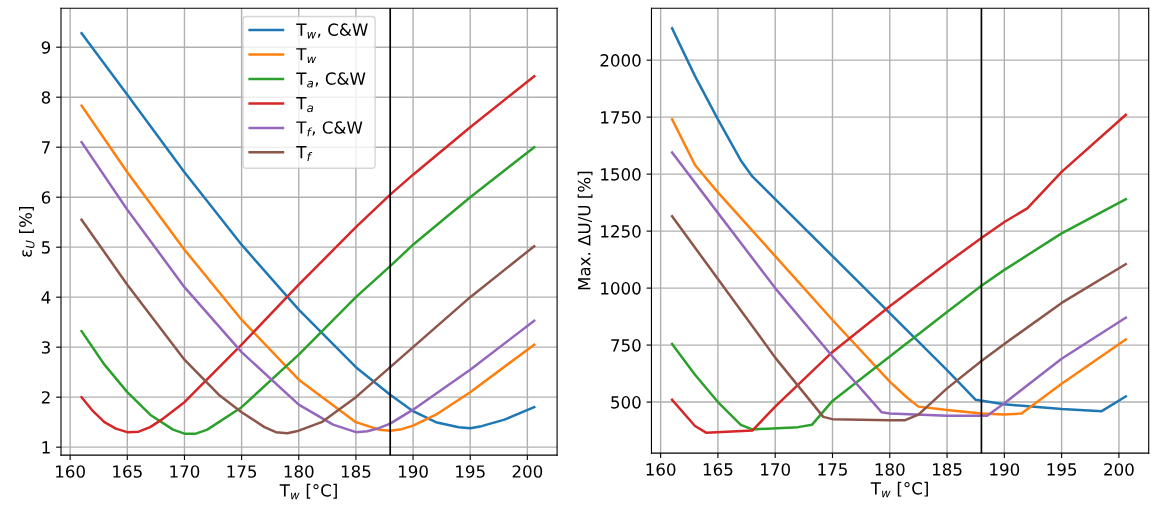 The height and width of the screenshot is (512, 1151). What do you see at coordinates (306, 56) in the screenshot?
I see `legend-label: T$_{w}$` at bounding box center [306, 56].